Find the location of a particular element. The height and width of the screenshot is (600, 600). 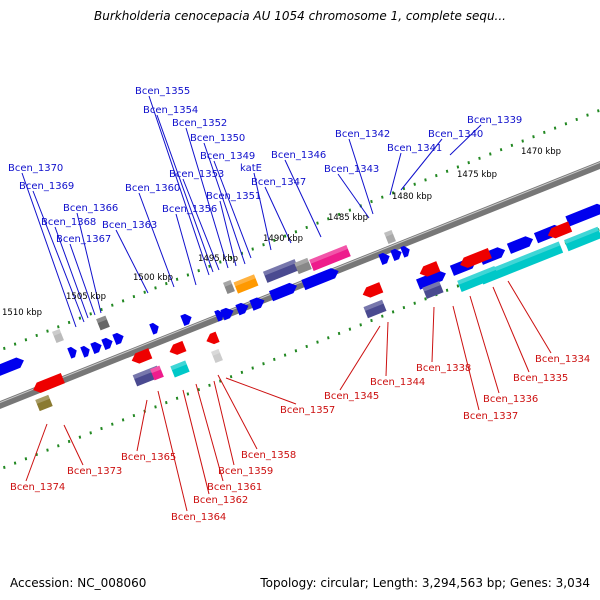

forward-gene-label: katE is located at coordinates (251, 168).